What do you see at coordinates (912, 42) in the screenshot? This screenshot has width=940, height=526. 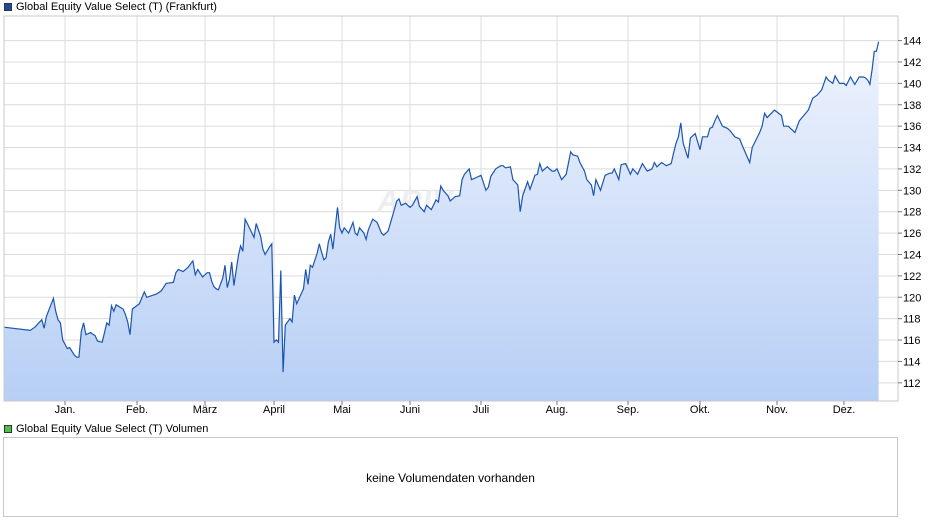 I see `y-tick-label: 144` at bounding box center [912, 42].